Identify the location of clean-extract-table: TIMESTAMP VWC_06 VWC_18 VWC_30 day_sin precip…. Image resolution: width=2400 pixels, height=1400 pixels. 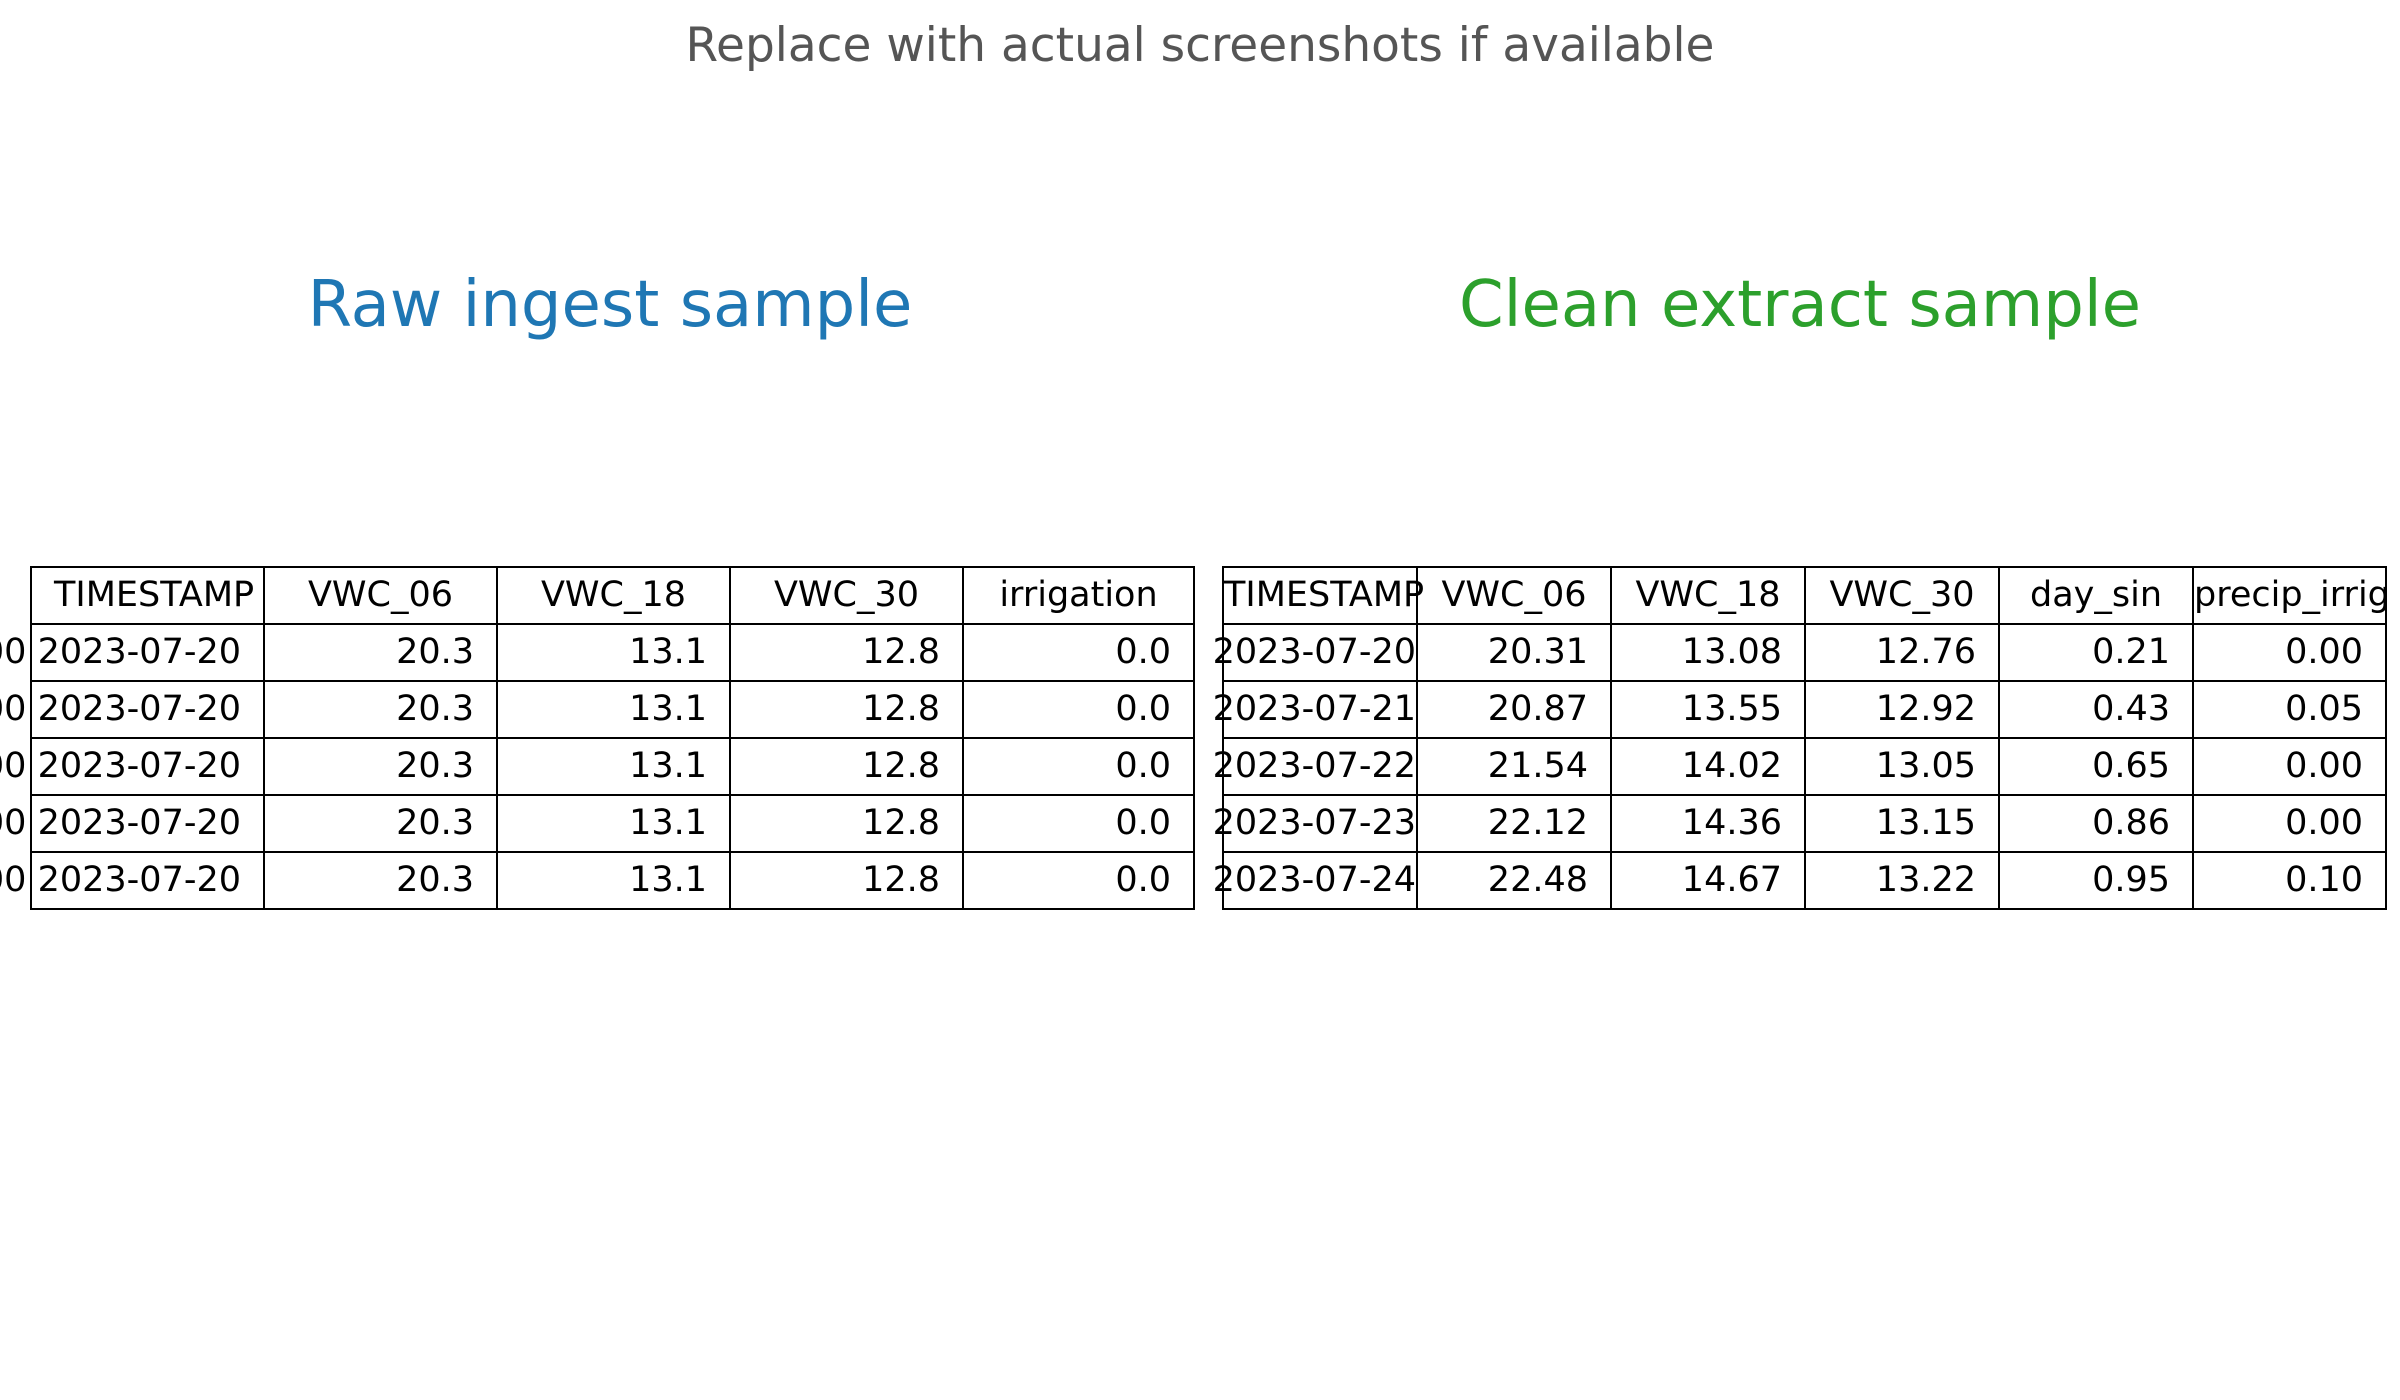
(1801, 738).